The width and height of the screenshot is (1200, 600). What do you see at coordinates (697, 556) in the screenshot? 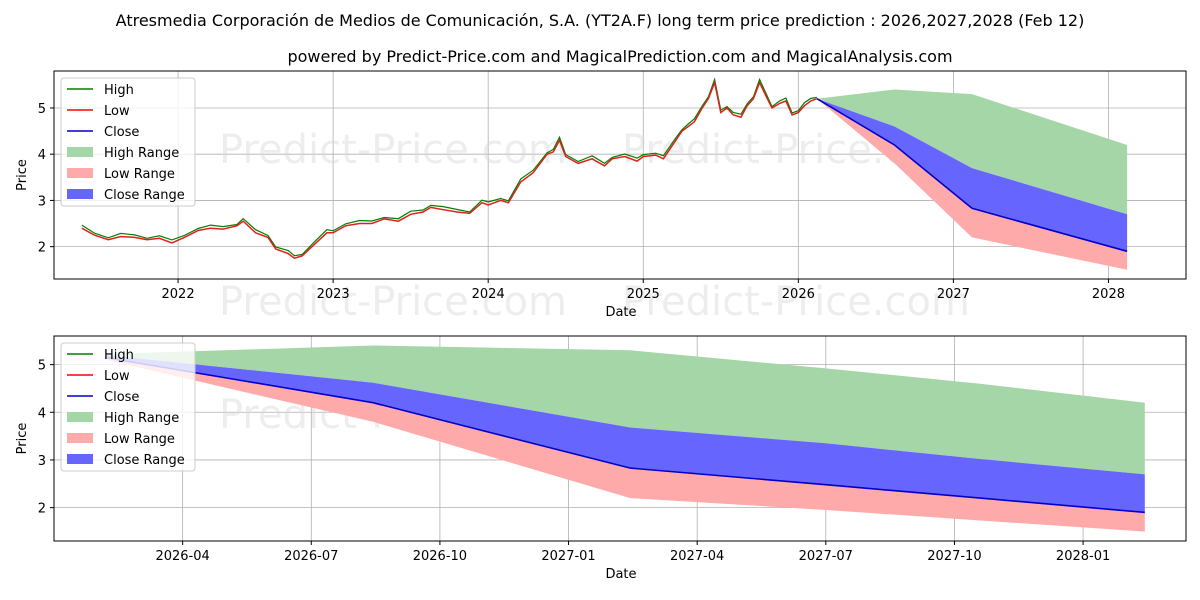
I see `x-tick-label: 2027-04` at bounding box center [697, 556].